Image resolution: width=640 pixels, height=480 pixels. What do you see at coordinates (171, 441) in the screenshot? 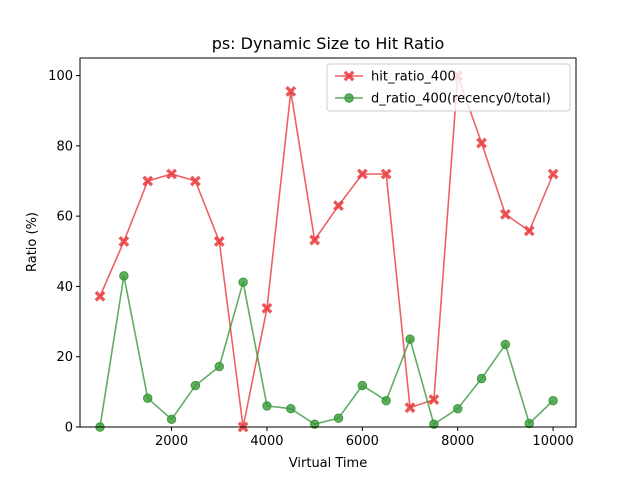
I see `x-tick-label: 2000` at bounding box center [171, 441].